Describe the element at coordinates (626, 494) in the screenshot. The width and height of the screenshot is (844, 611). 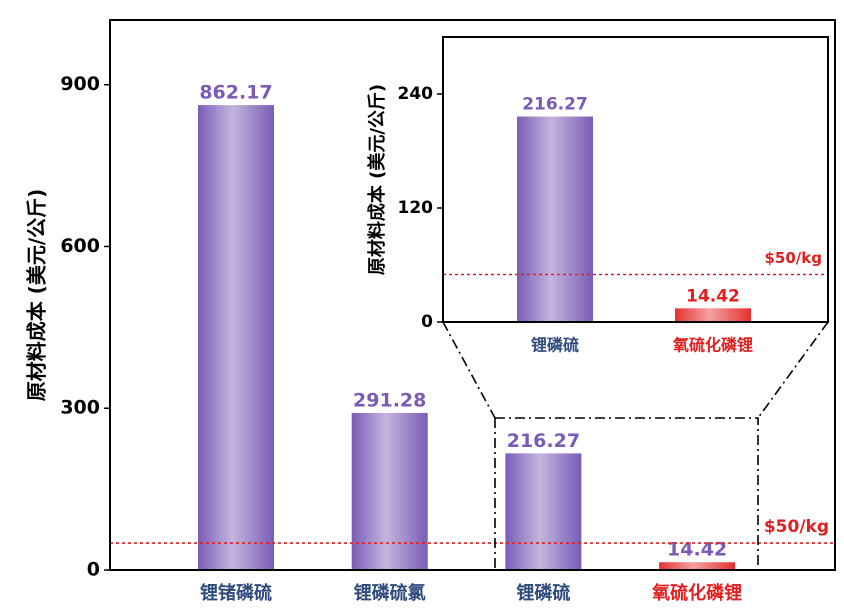
I see `zoom-box` at that location.